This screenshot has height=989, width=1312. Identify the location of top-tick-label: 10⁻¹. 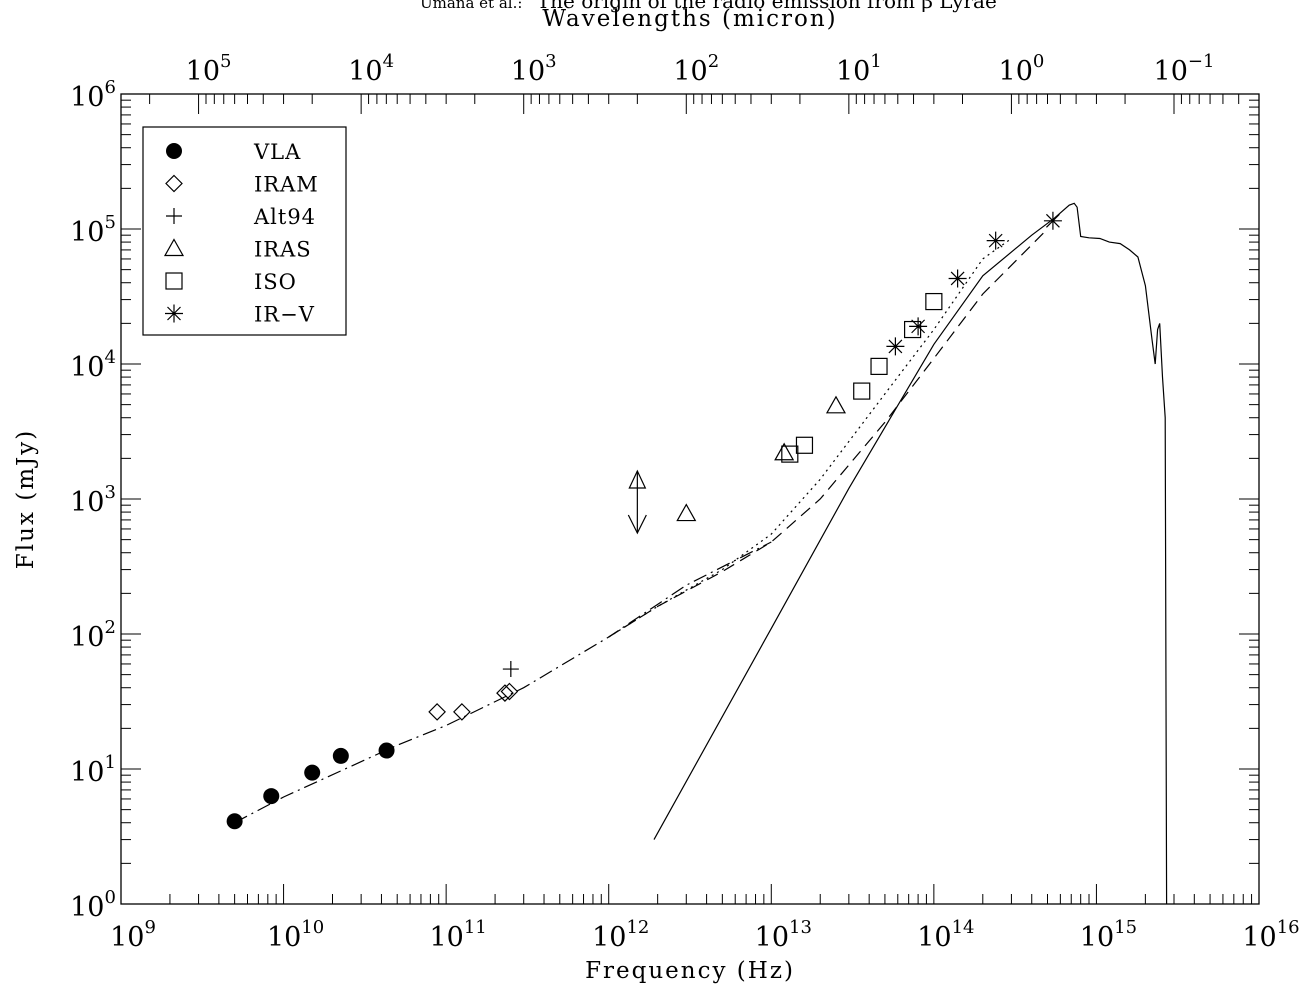
(1184, 69).